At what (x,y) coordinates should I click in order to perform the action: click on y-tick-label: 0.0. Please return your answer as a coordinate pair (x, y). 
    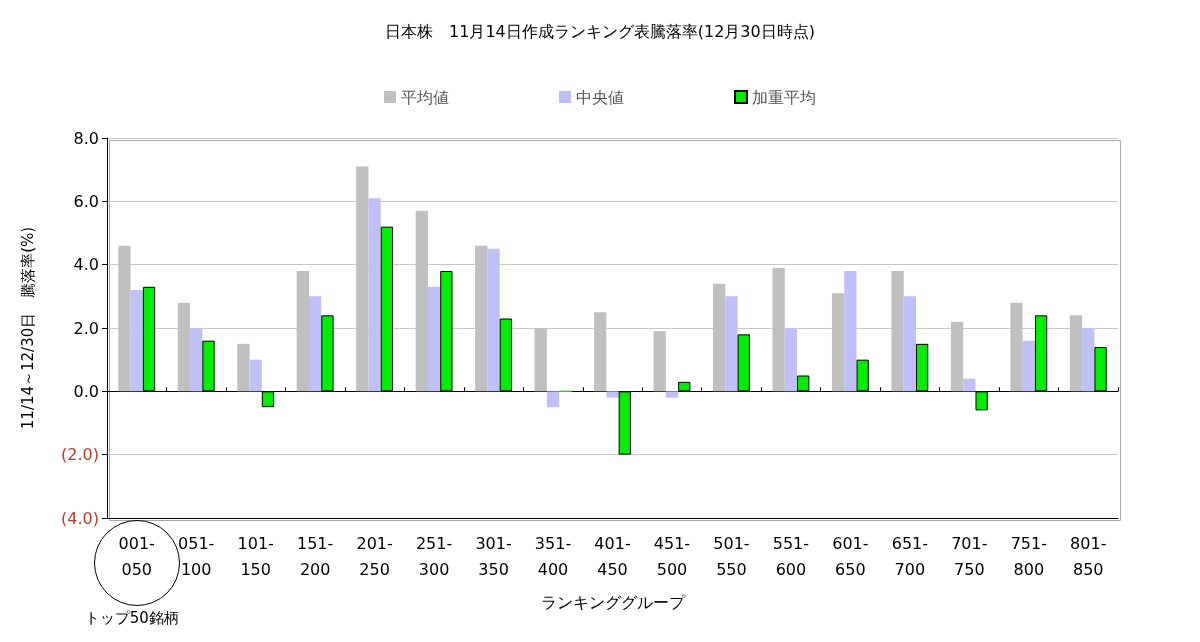
    Looking at the image, I should click on (86, 391).